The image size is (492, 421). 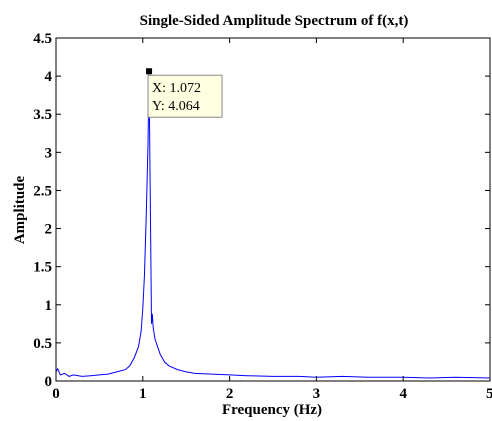 What do you see at coordinates (149, 71) in the screenshot?
I see `datatip-marker` at bounding box center [149, 71].